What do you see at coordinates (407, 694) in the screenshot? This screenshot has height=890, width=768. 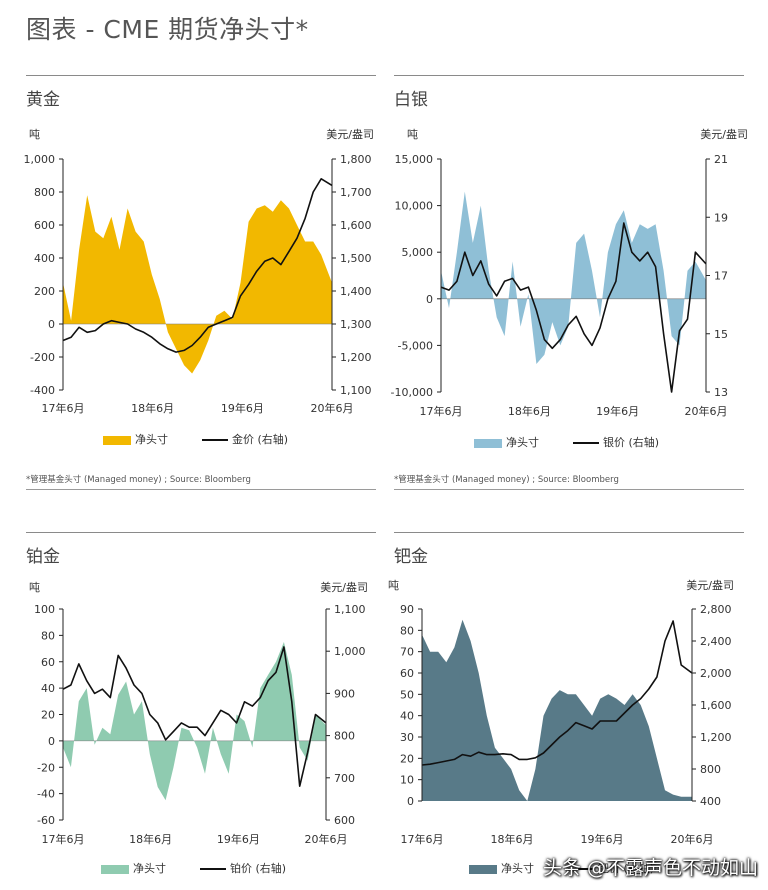 I see `left-tick-label: 50` at bounding box center [407, 694].